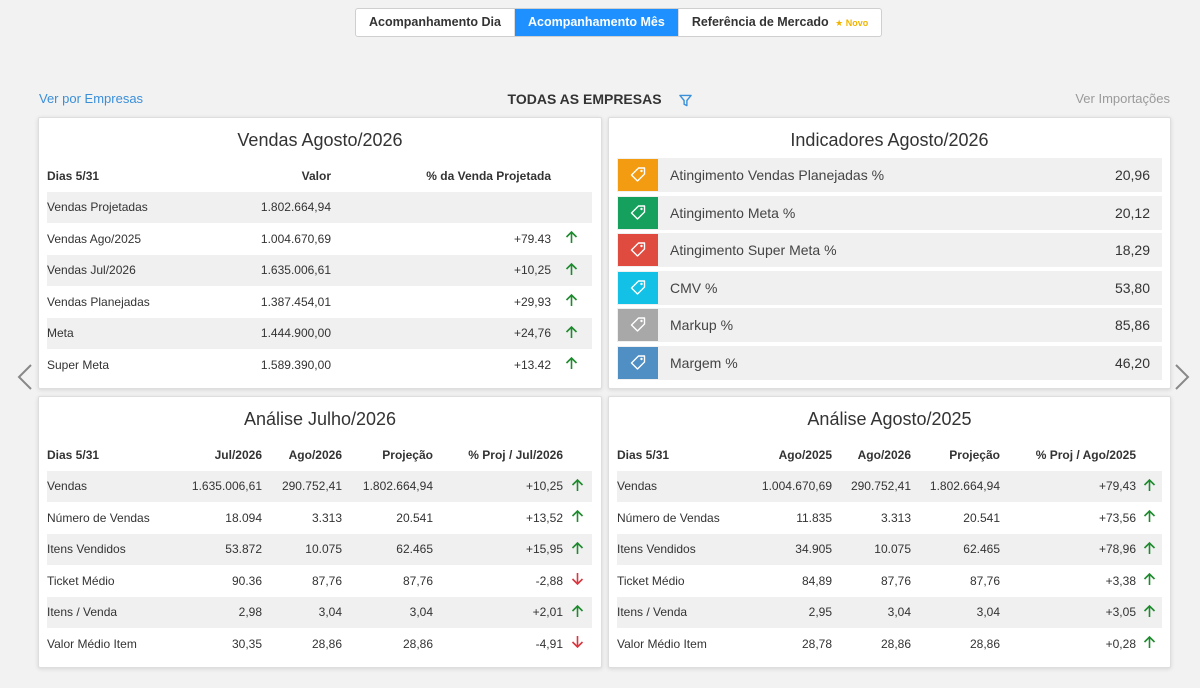 The image size is (1200, 688). I want to click on tab-acompanhamento-mes: Acompanhamento Mês, so click(595, 22).